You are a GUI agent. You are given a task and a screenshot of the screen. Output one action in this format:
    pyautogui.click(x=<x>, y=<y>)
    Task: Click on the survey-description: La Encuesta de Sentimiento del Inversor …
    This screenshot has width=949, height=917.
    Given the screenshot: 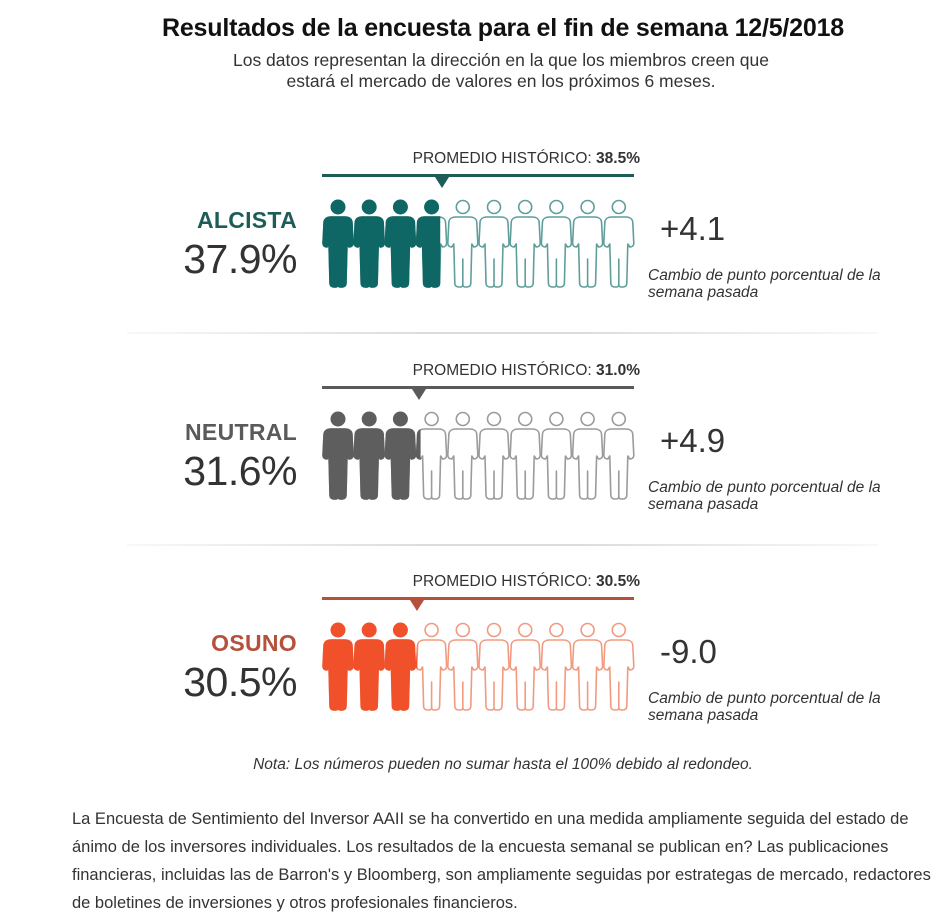 What is the action you would take?
    pyautogui.click(x=501, y=861)
    